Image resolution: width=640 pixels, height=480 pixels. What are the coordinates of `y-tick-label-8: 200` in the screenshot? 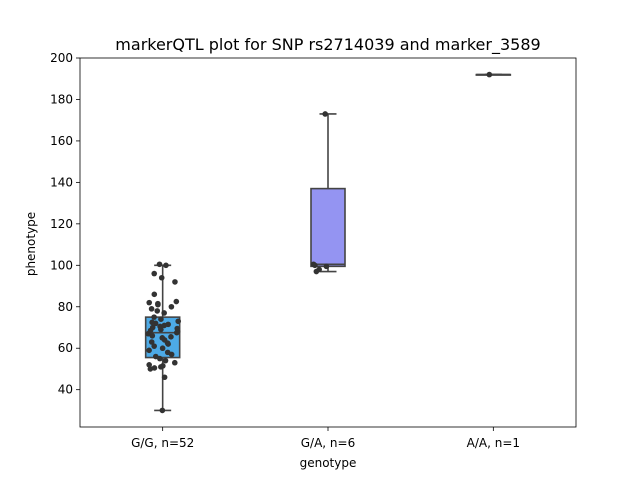 It's located at (61, 58).